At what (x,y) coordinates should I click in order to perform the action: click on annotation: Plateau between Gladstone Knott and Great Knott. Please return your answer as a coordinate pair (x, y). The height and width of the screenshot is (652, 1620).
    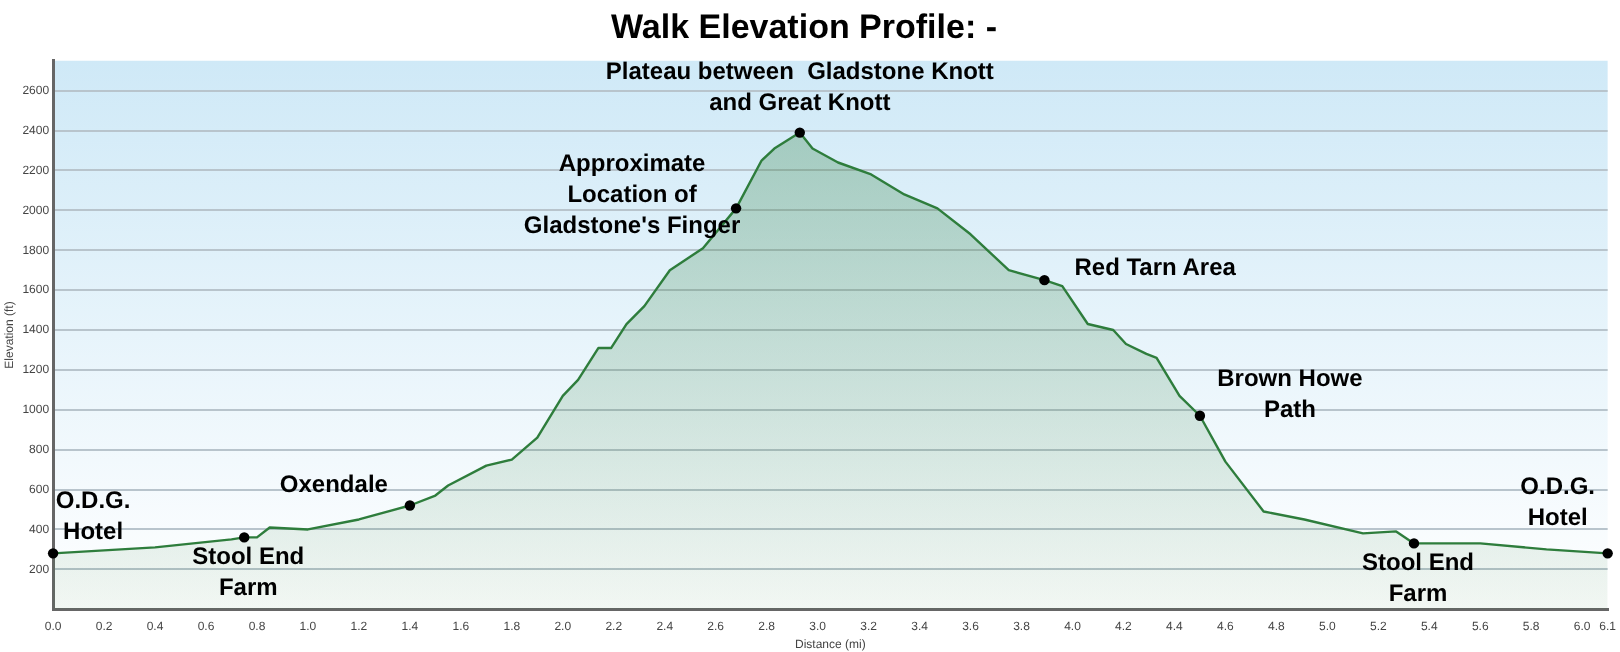
    Looking at the image, I should click on (799, 87).